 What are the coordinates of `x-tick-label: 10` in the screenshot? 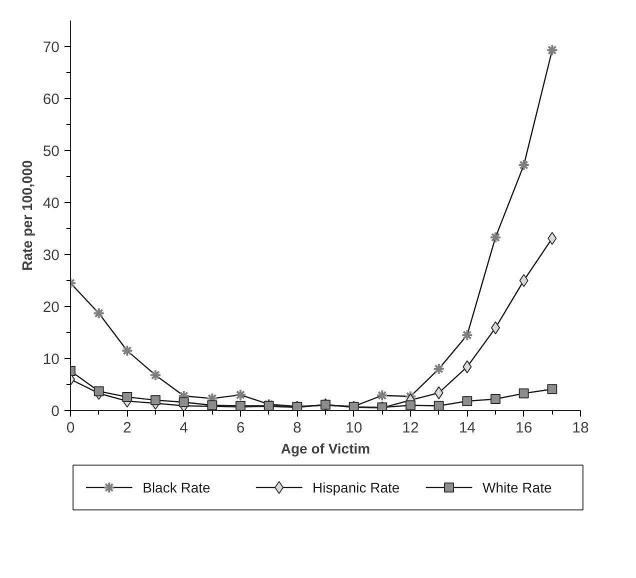 It's located at (353, 428).